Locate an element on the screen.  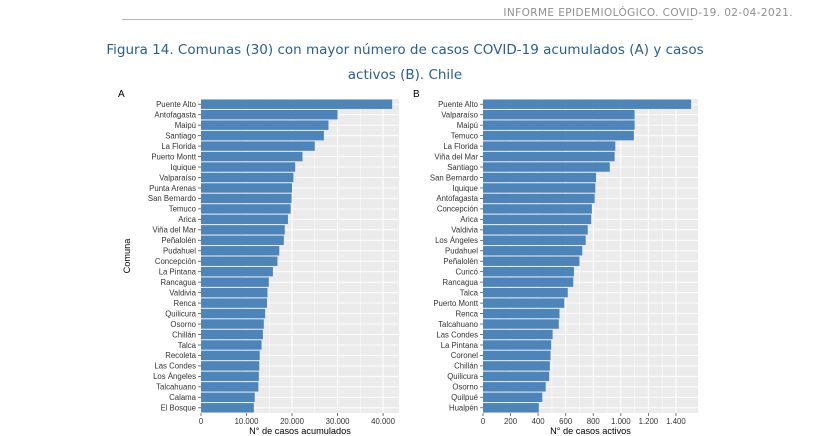
bar-el-bosque is located at coordinates (227, 408).